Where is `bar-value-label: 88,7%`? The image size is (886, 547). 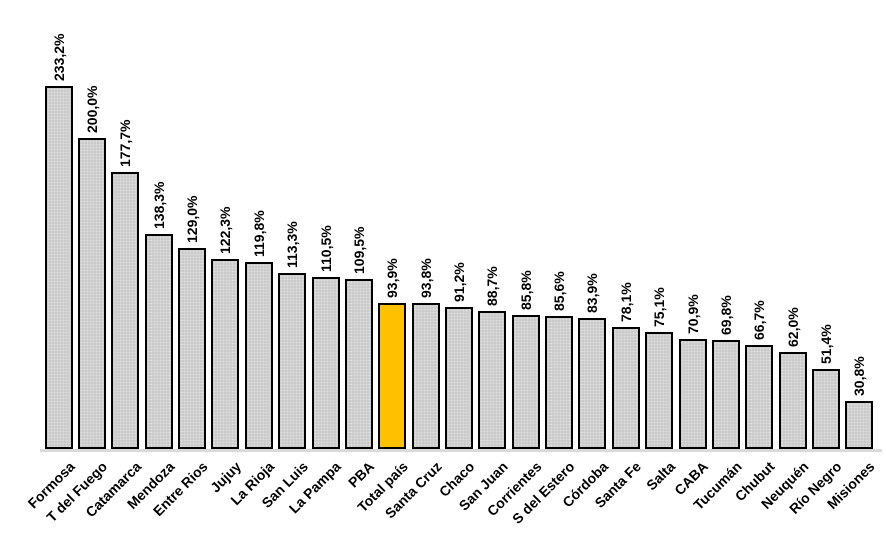
bar-value-label: 88,7% is located at coordinates (492, 286).